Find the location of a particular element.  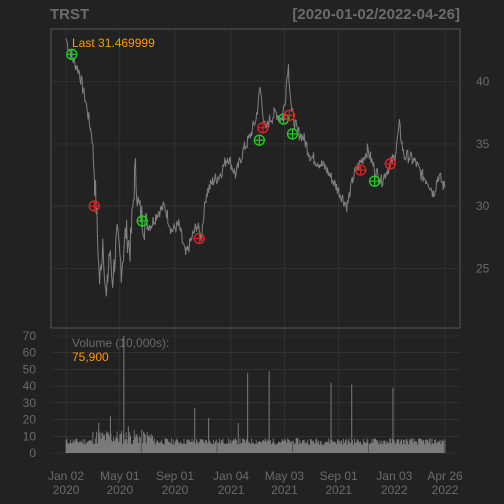

volume-tick-label: 30 is located at coordinates (30, 403).